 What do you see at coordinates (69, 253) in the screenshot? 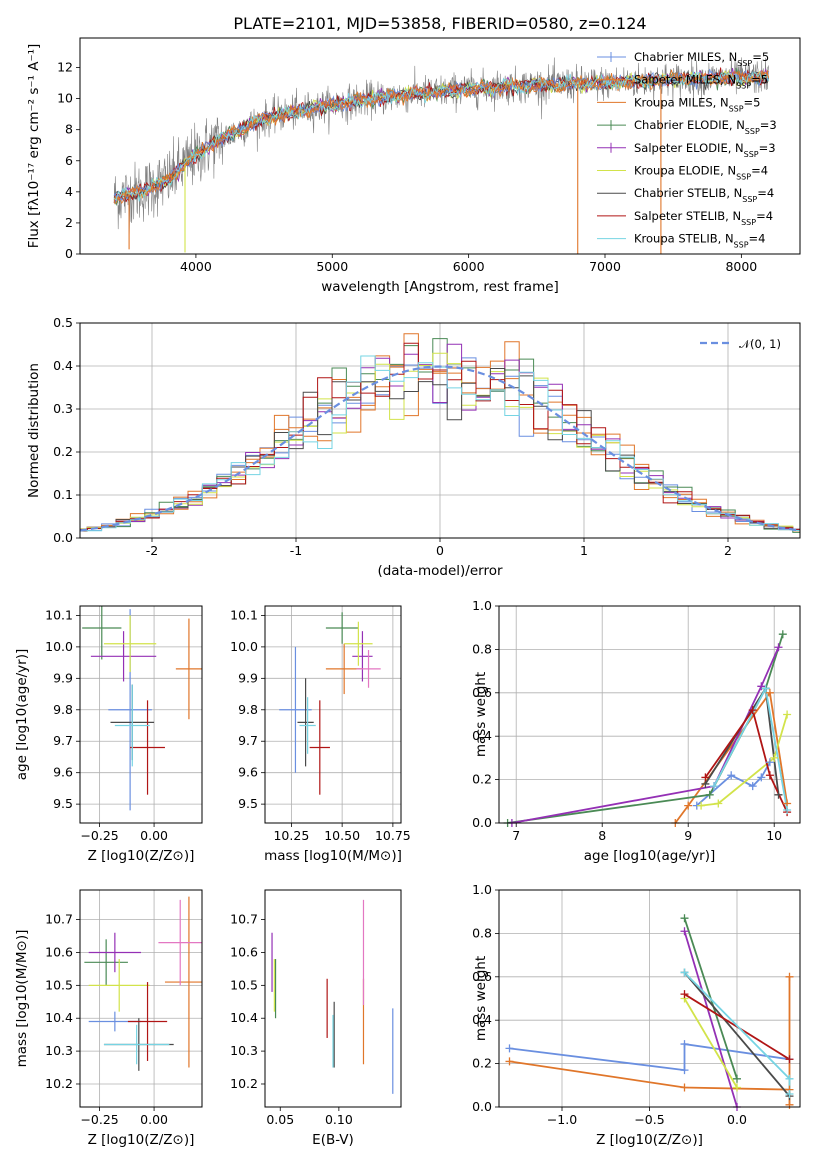
I see `y-tick-label: 0` at bounding box center [69, 253].